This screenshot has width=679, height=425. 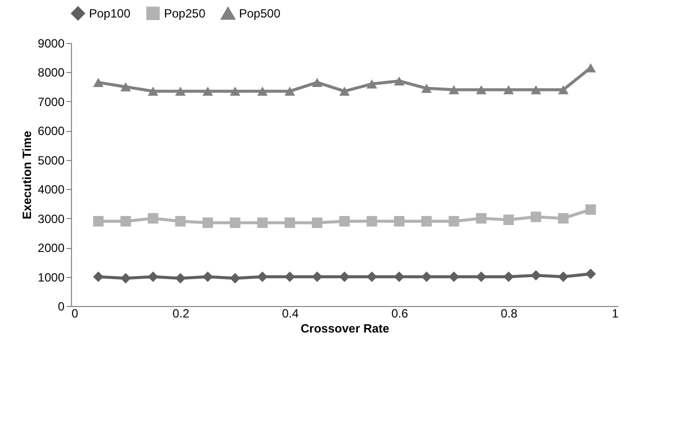 I want to click on y-tick-label: 6000, so click(x=51, y=131).